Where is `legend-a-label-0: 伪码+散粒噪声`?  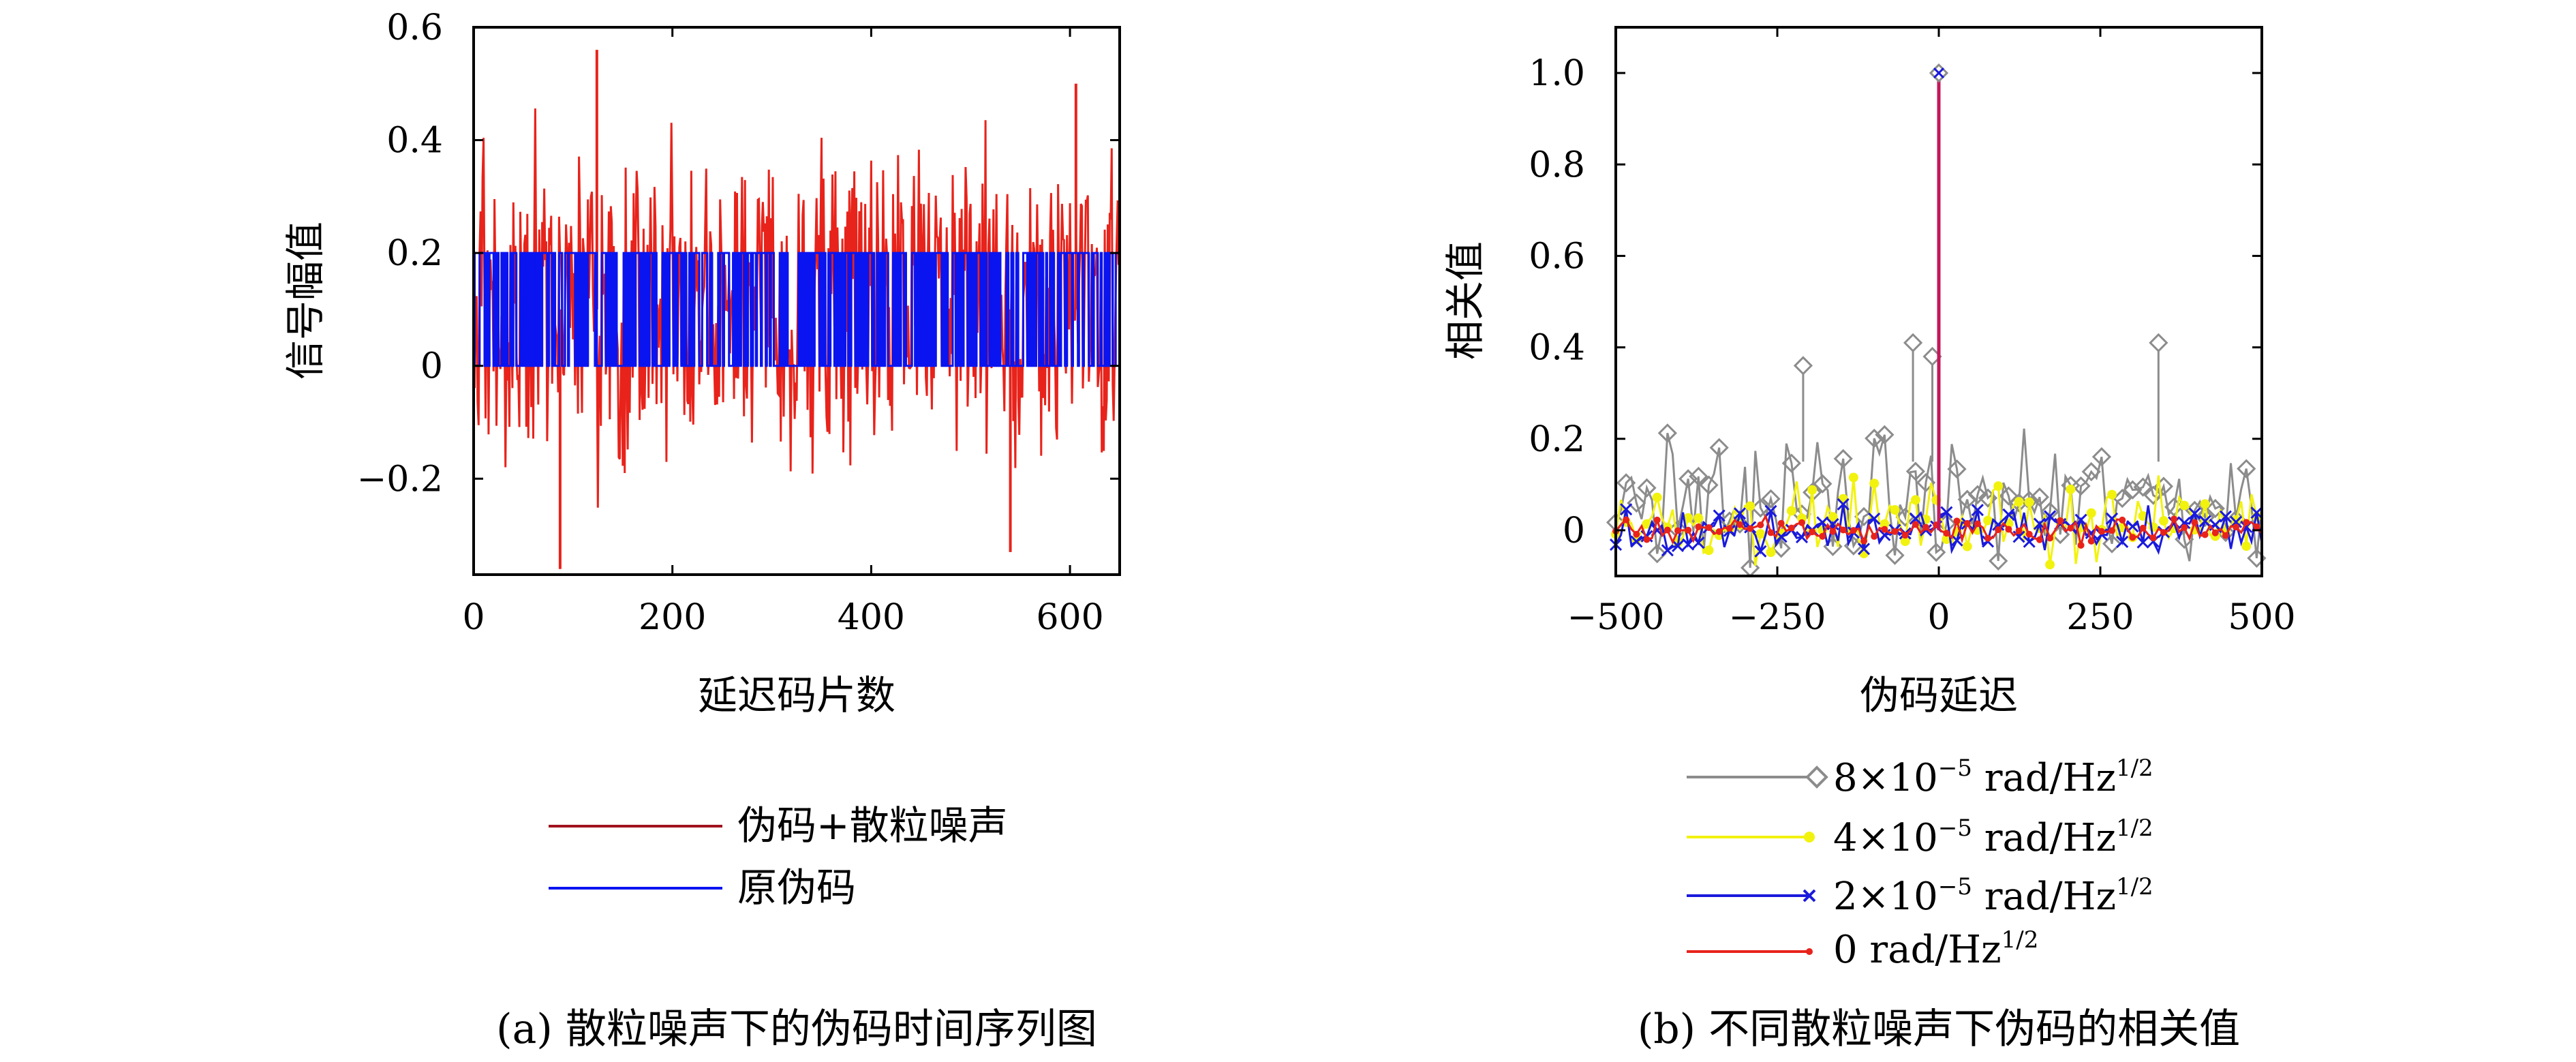 legend-a-label-0: 伪码+散粒噪声 is located at coordinates (872, 825).